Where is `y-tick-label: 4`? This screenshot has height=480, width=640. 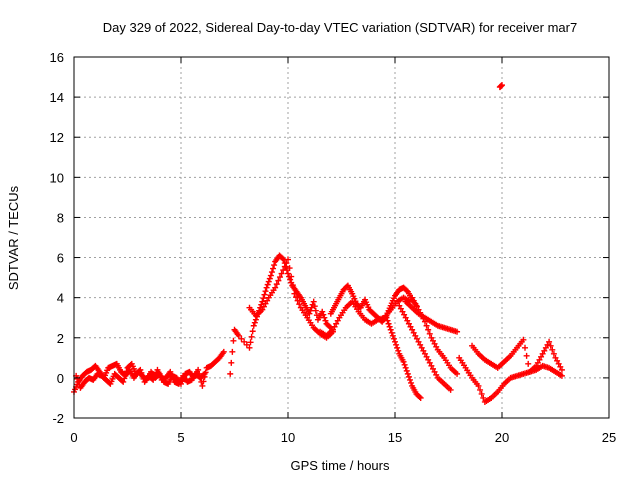
y-tick-label: 4 is located at coordinates (60, 298).